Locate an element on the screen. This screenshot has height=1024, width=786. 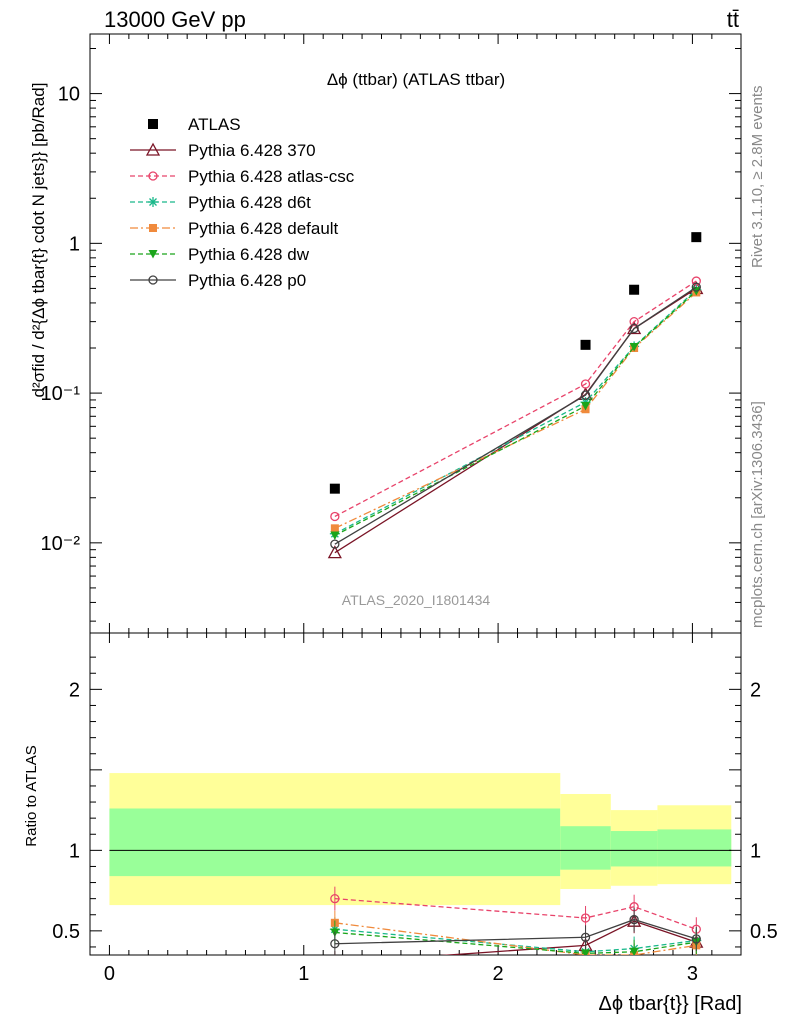
y-tick-label: 10⁻² is located at coordinates (61, 544).